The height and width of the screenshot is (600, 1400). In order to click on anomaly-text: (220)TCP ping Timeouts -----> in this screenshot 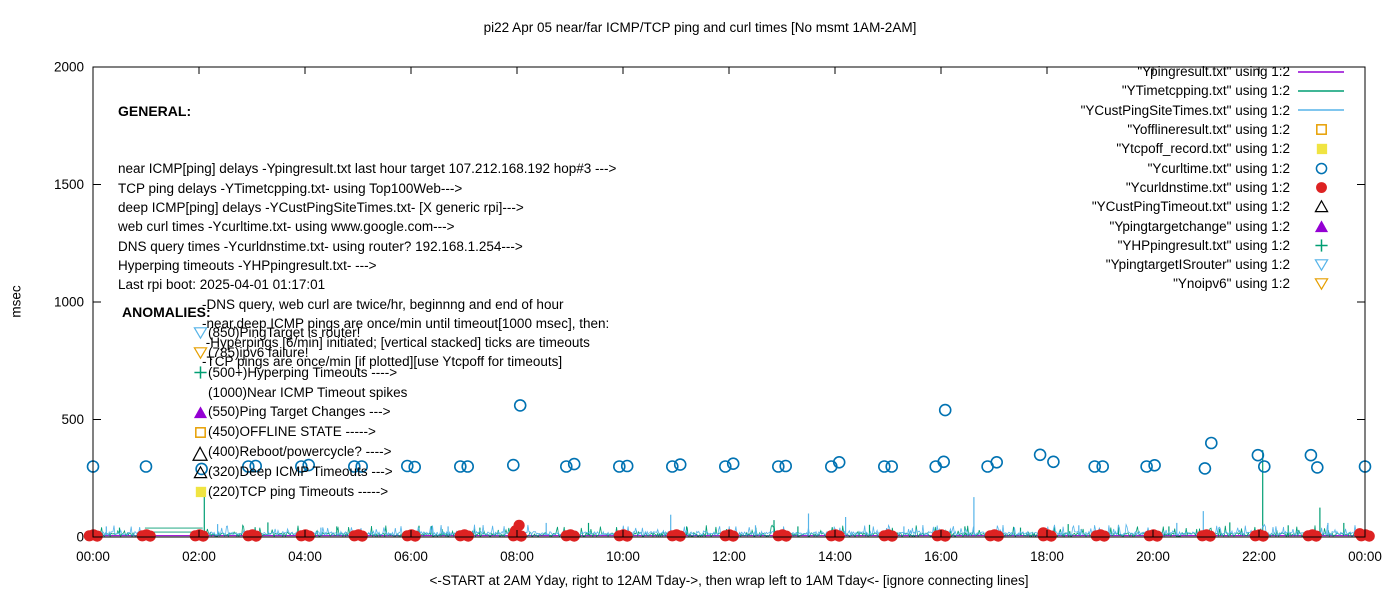, I will do `click(298, 492)`.